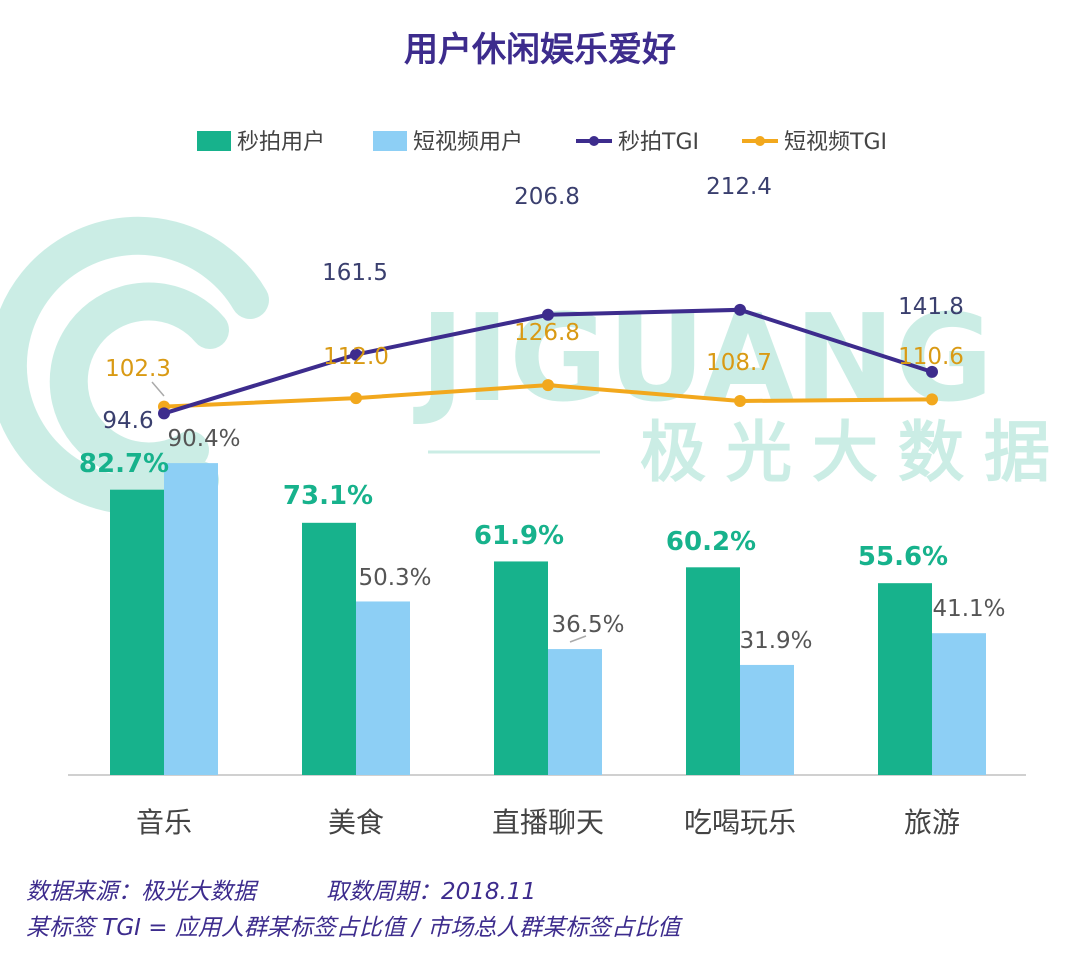  I want to click on footer-note: 某标签 TGI = 应用人群某标签占比值 / 市场总人群某标签占比值, so click(353, 928).